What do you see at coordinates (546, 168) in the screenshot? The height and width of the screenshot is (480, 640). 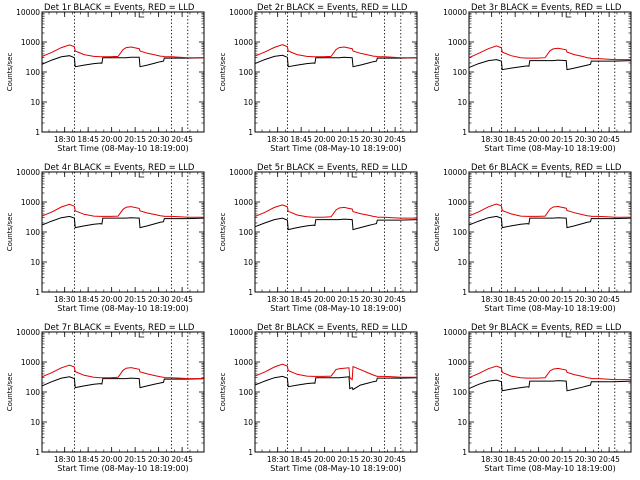 I see `panel-title: Det 6r BLACK = Events, RED = LLD` at bounding box center [546, 168].